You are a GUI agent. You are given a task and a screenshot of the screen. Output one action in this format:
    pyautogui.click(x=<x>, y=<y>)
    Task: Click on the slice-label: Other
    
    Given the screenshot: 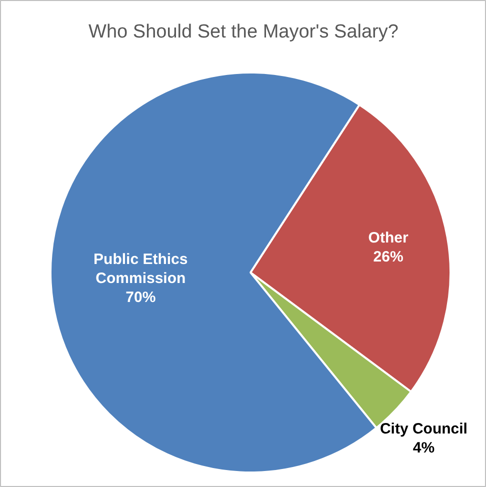 What is the action you would take?
    pyautogui.click(x=388, y=238)
    